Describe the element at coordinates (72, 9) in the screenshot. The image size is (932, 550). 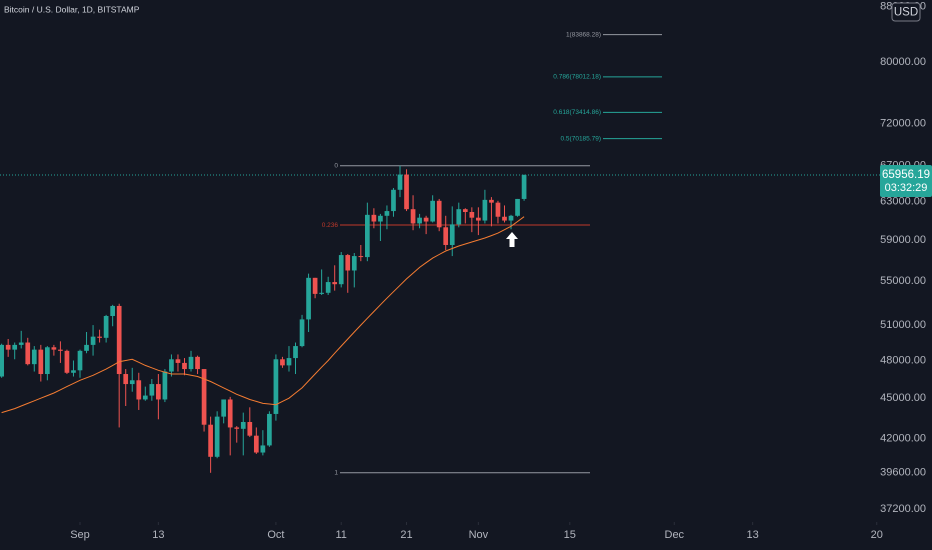
I see `chart-title: Bitcoin / U.S. Dollar, 1D, BITSTAMP` at that location.